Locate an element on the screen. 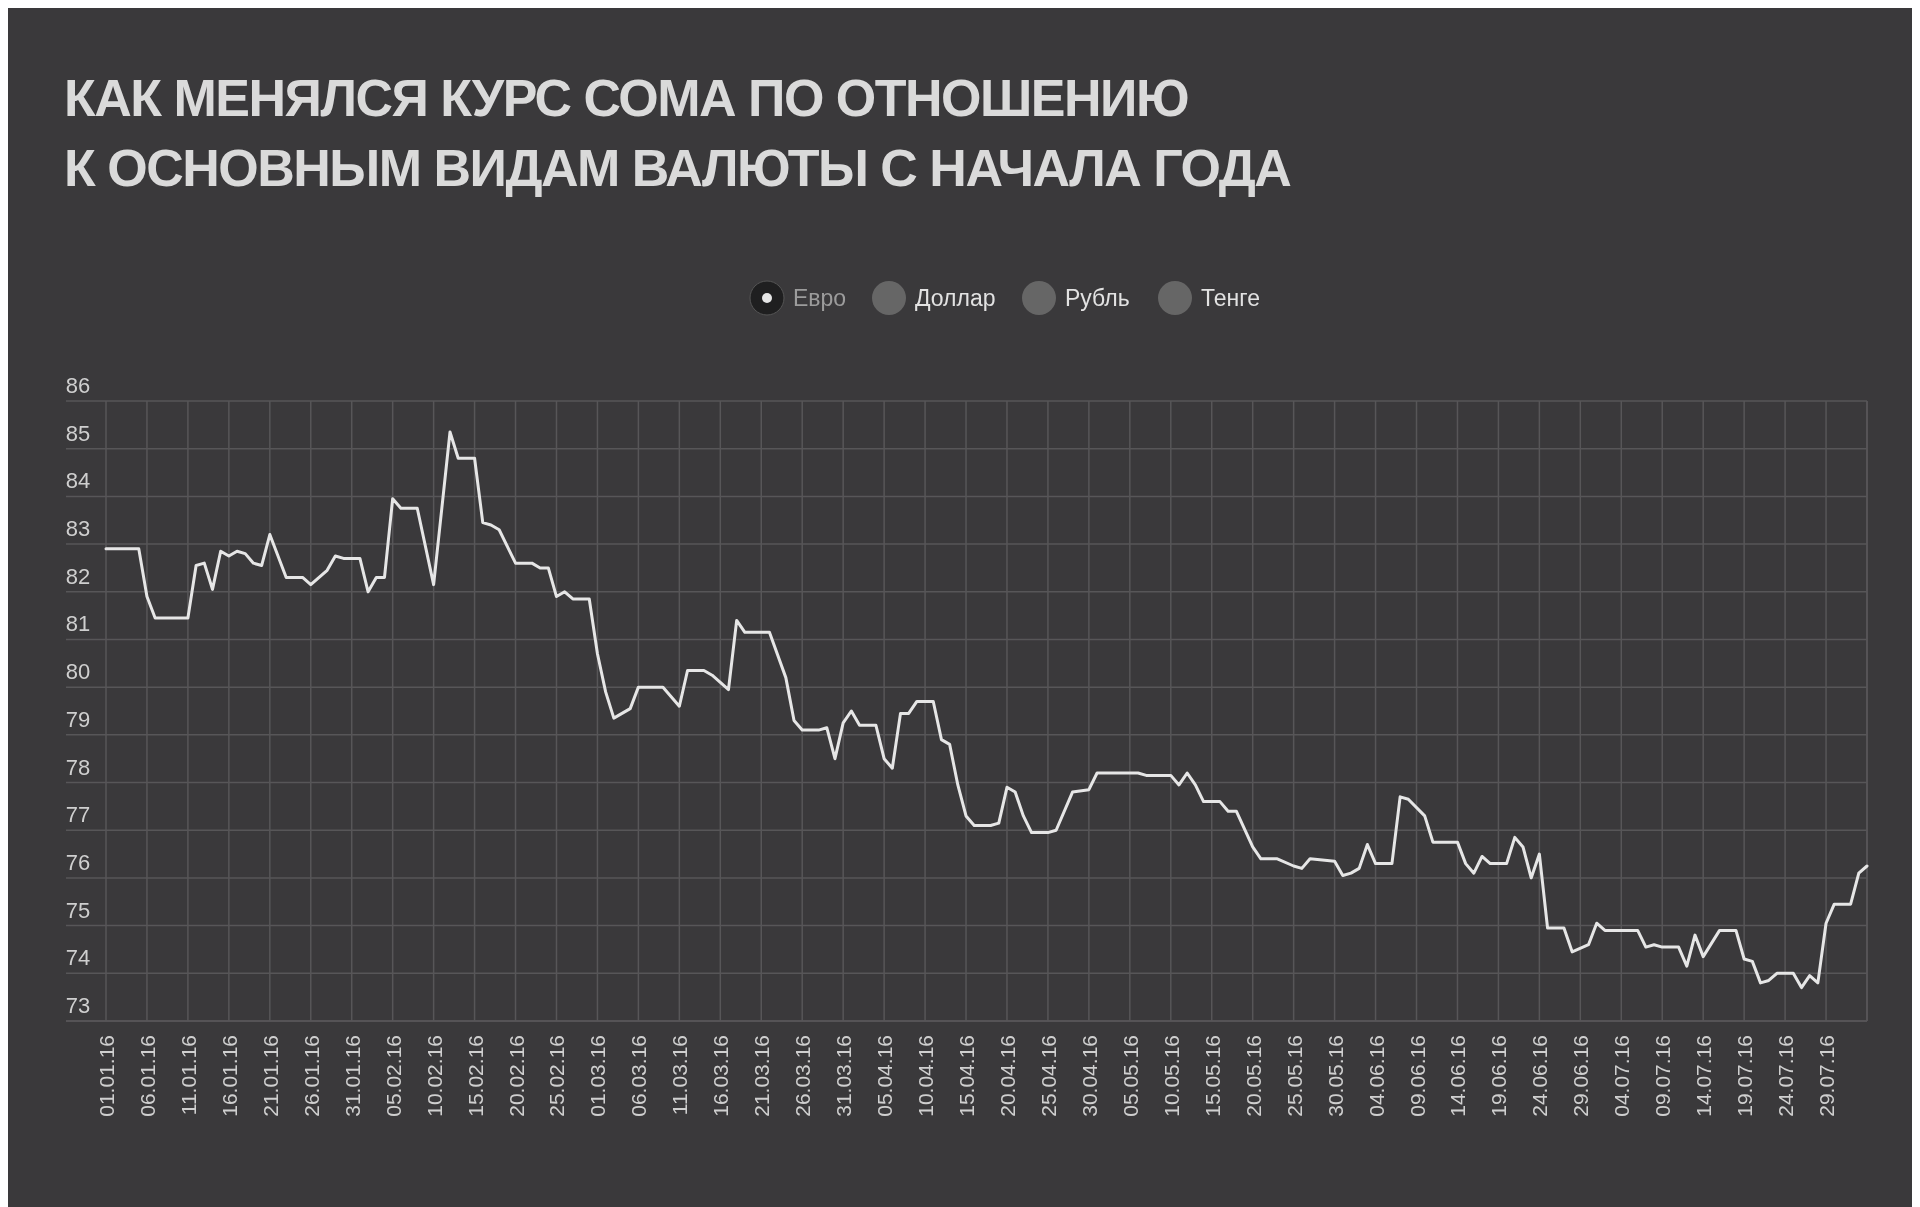 This screenshot has width=1920, height=1207. y-tick-label: 75 is located at coordinates (78, 910).